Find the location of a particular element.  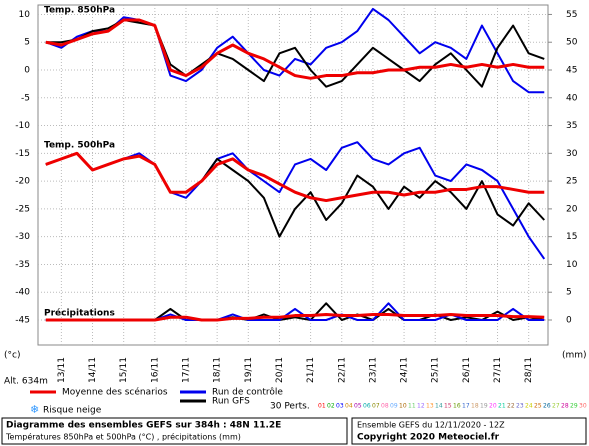

member-label: 01 is located at coordinates (322, 406).